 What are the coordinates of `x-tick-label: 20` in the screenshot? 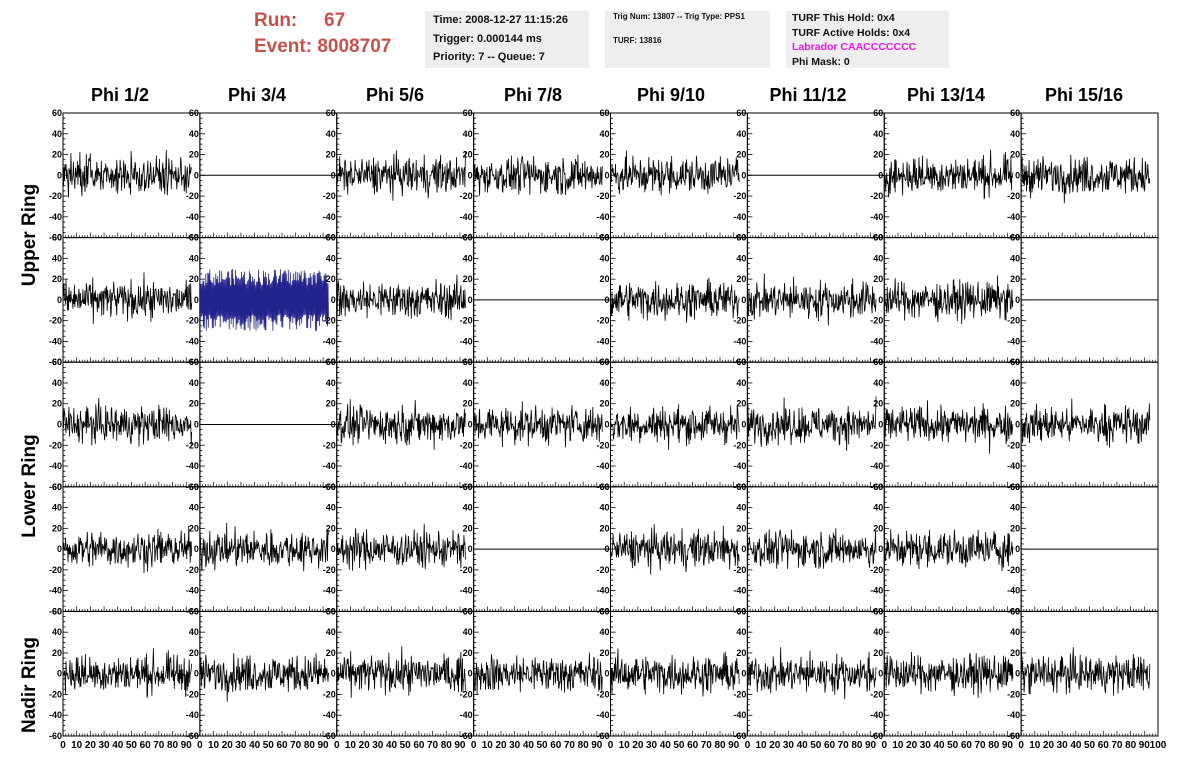 It's located at (91, 745).